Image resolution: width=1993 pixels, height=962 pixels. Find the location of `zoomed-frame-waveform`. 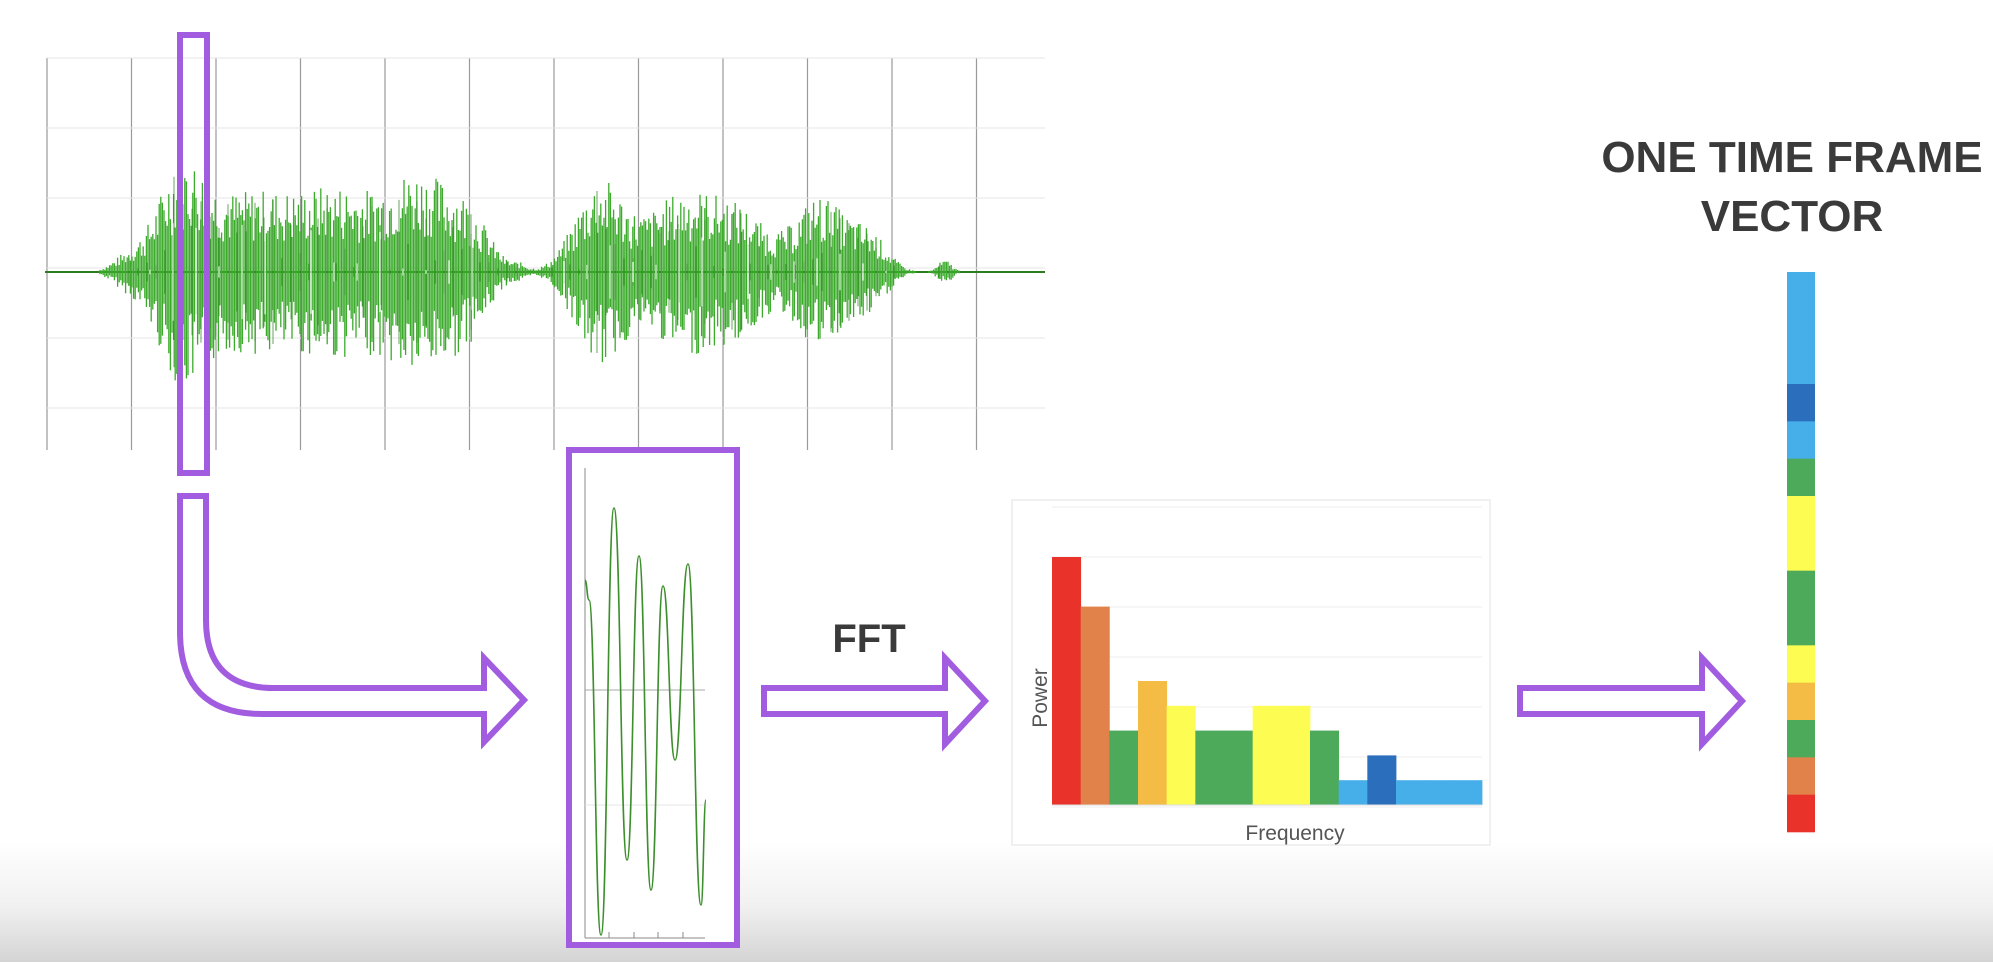

zoomed-frame-waveform is located at coordinates (645, 703).